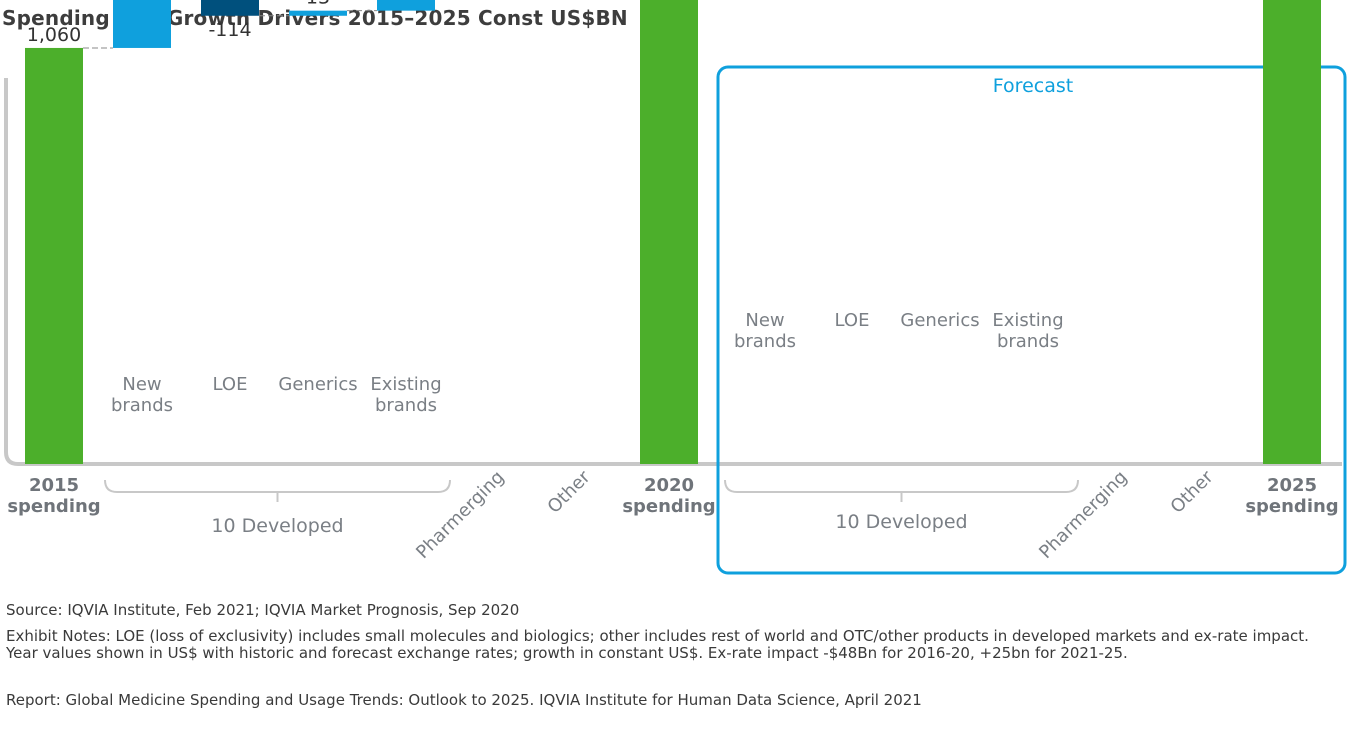 The width and height of the screenshot is (1352, 738). I want to click on category-label-t2015: spending, so click(53, 506).